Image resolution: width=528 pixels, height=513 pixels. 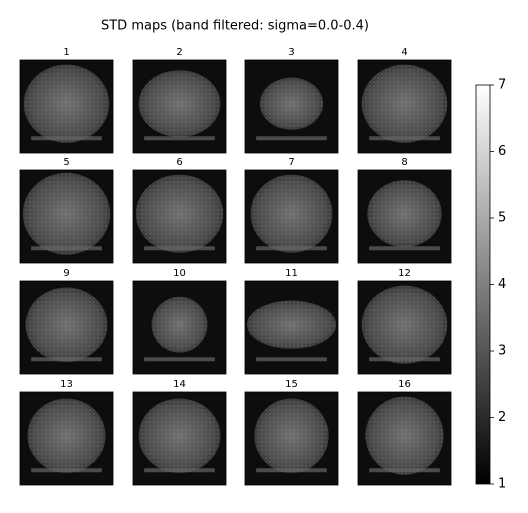 What do you see at coordinates (291, 52) in the screenshot?
I see `panel-title: 3` at bounding box center [291, 52].